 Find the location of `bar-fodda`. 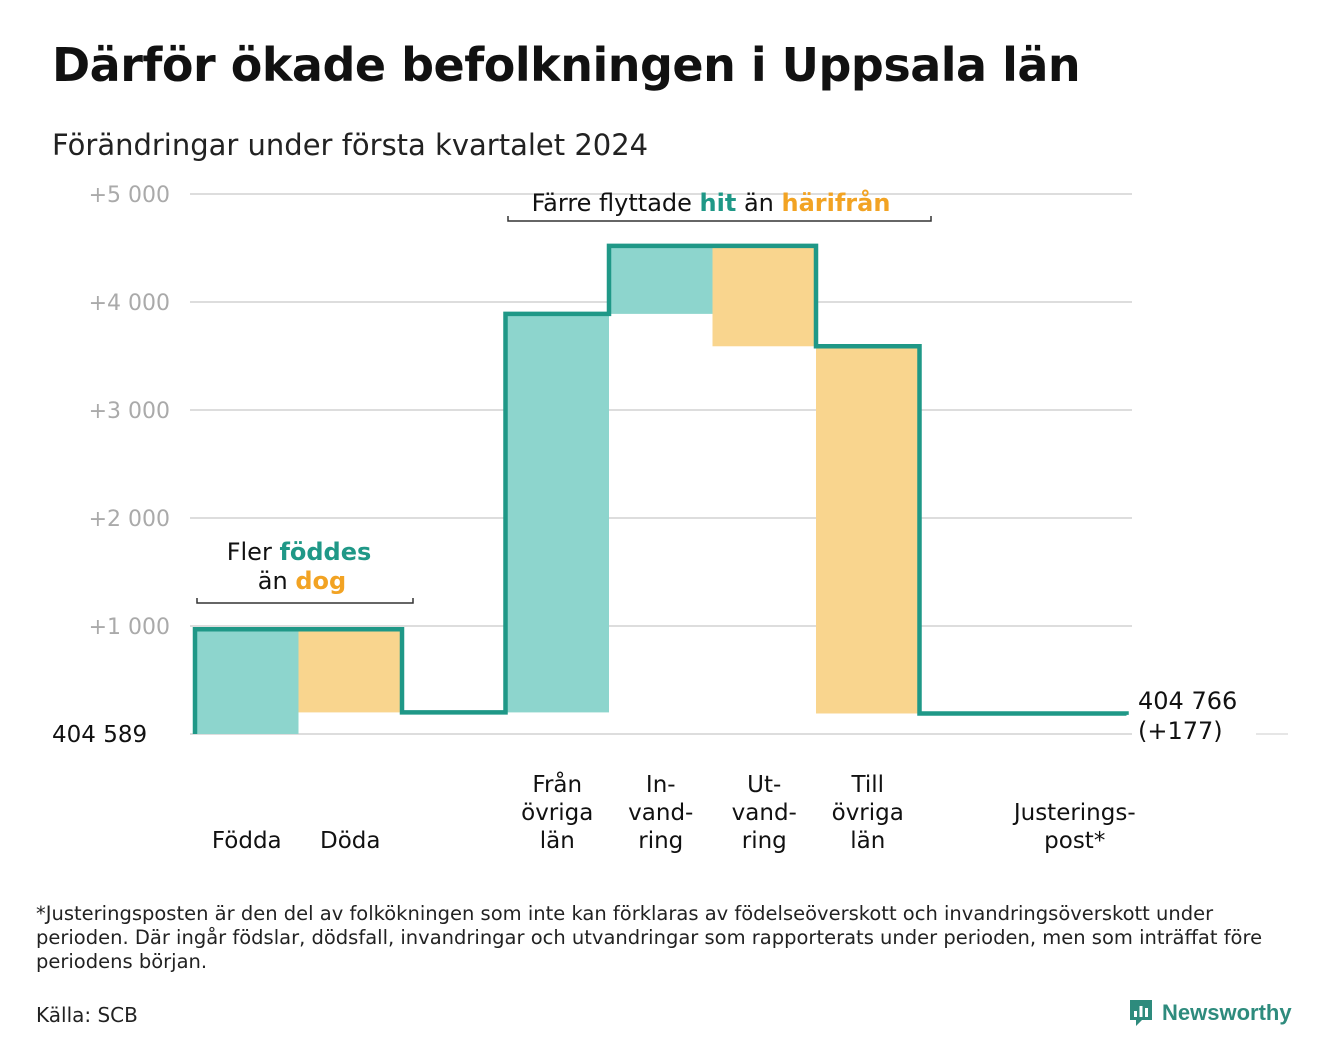

bar-fodda is located at coordinates (247, 681).